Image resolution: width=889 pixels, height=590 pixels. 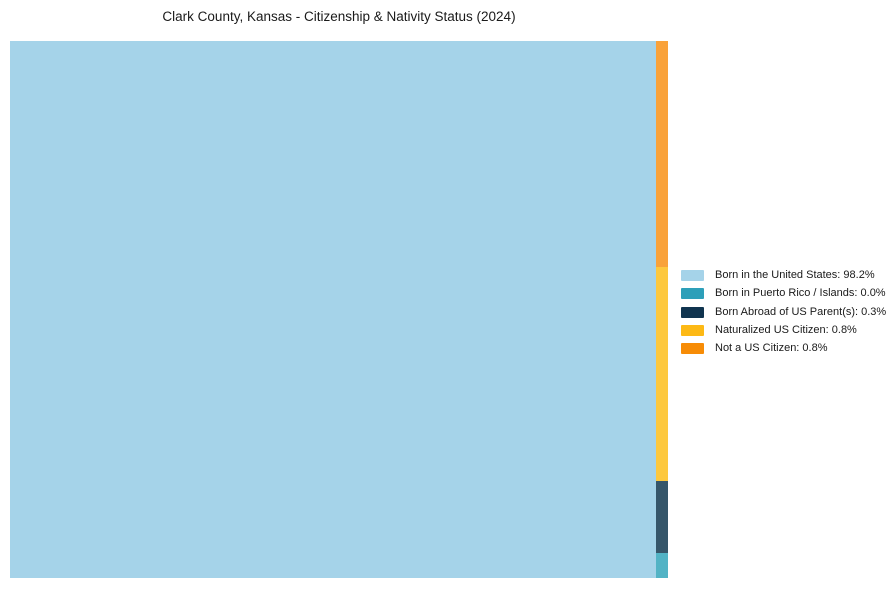 I want to click on legend-item: Born in Puerto Rico / Islands: 0.0%, so click(x=783, y=293).